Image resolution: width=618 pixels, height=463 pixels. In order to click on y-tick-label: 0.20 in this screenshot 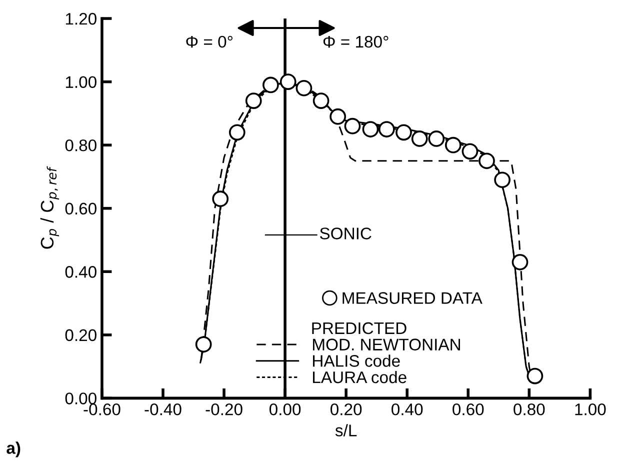, I will do `click(80, 335)`.